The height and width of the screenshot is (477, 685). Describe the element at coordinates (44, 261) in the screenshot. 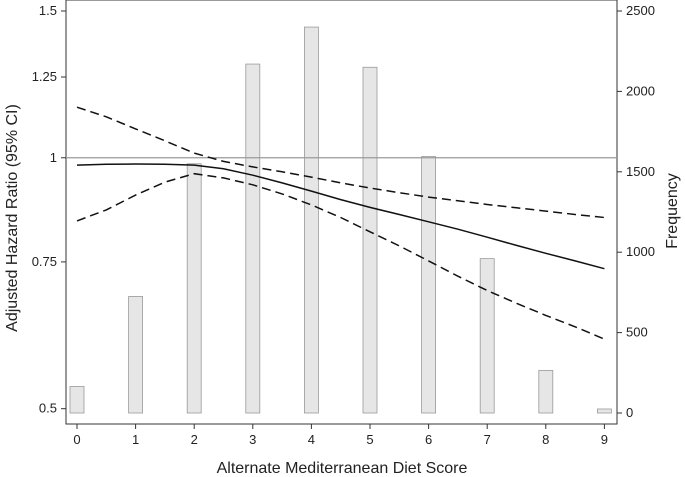

I see `y-left-tick-label: 0.75` at that location.